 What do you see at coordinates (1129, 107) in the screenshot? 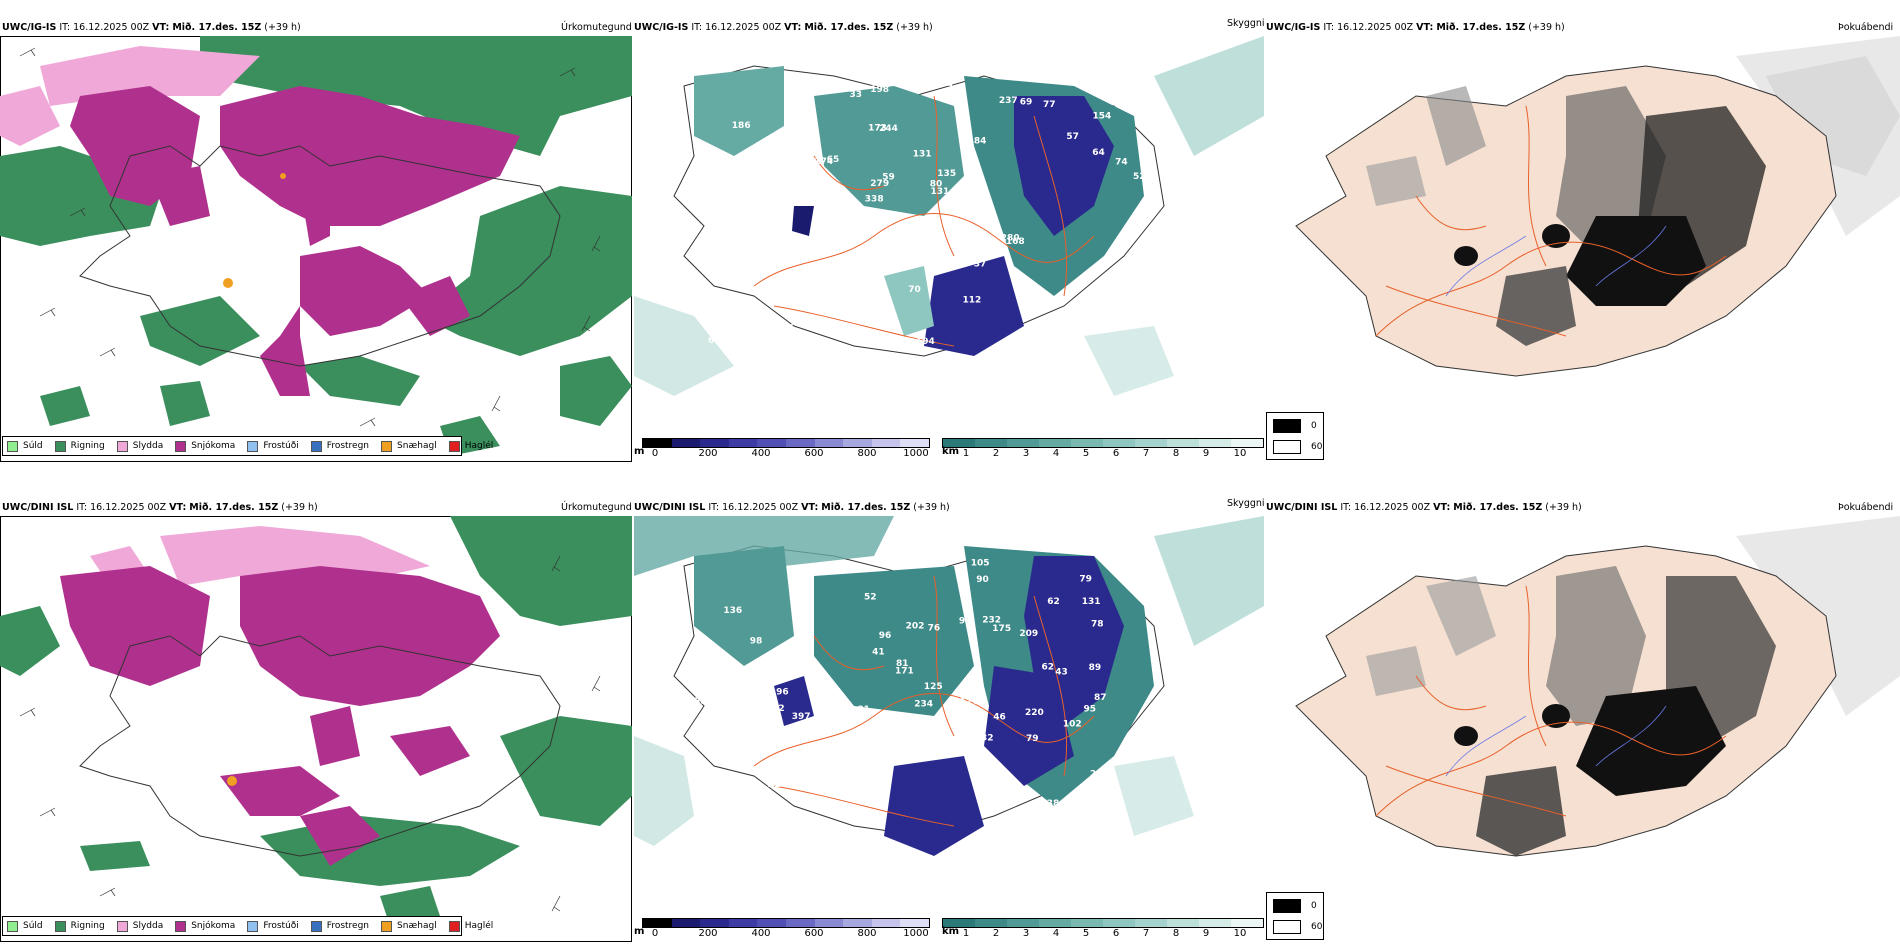
I see `cloud-height-label: 65` at bounding box center [1129, 107].